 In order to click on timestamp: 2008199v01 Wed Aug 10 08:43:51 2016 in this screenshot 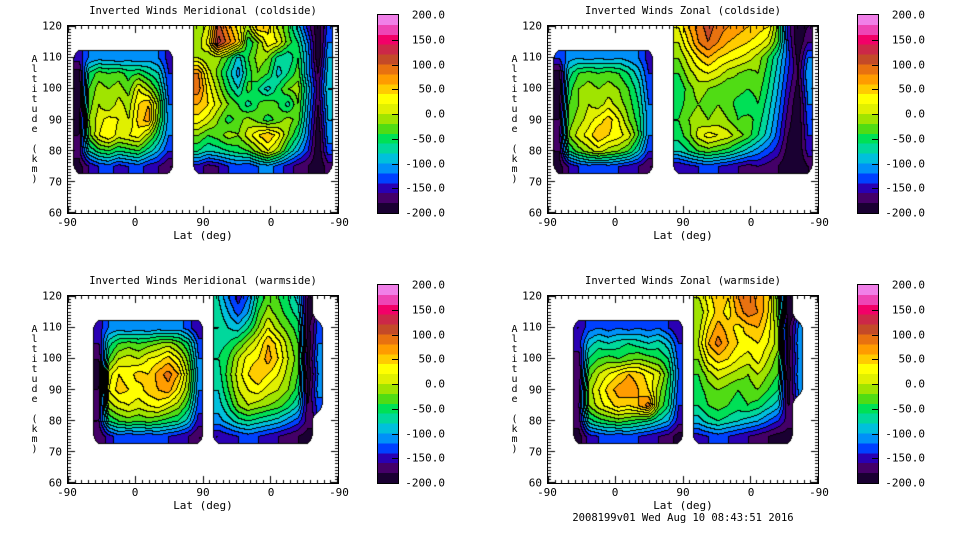, I will do `click(683, 518)`.